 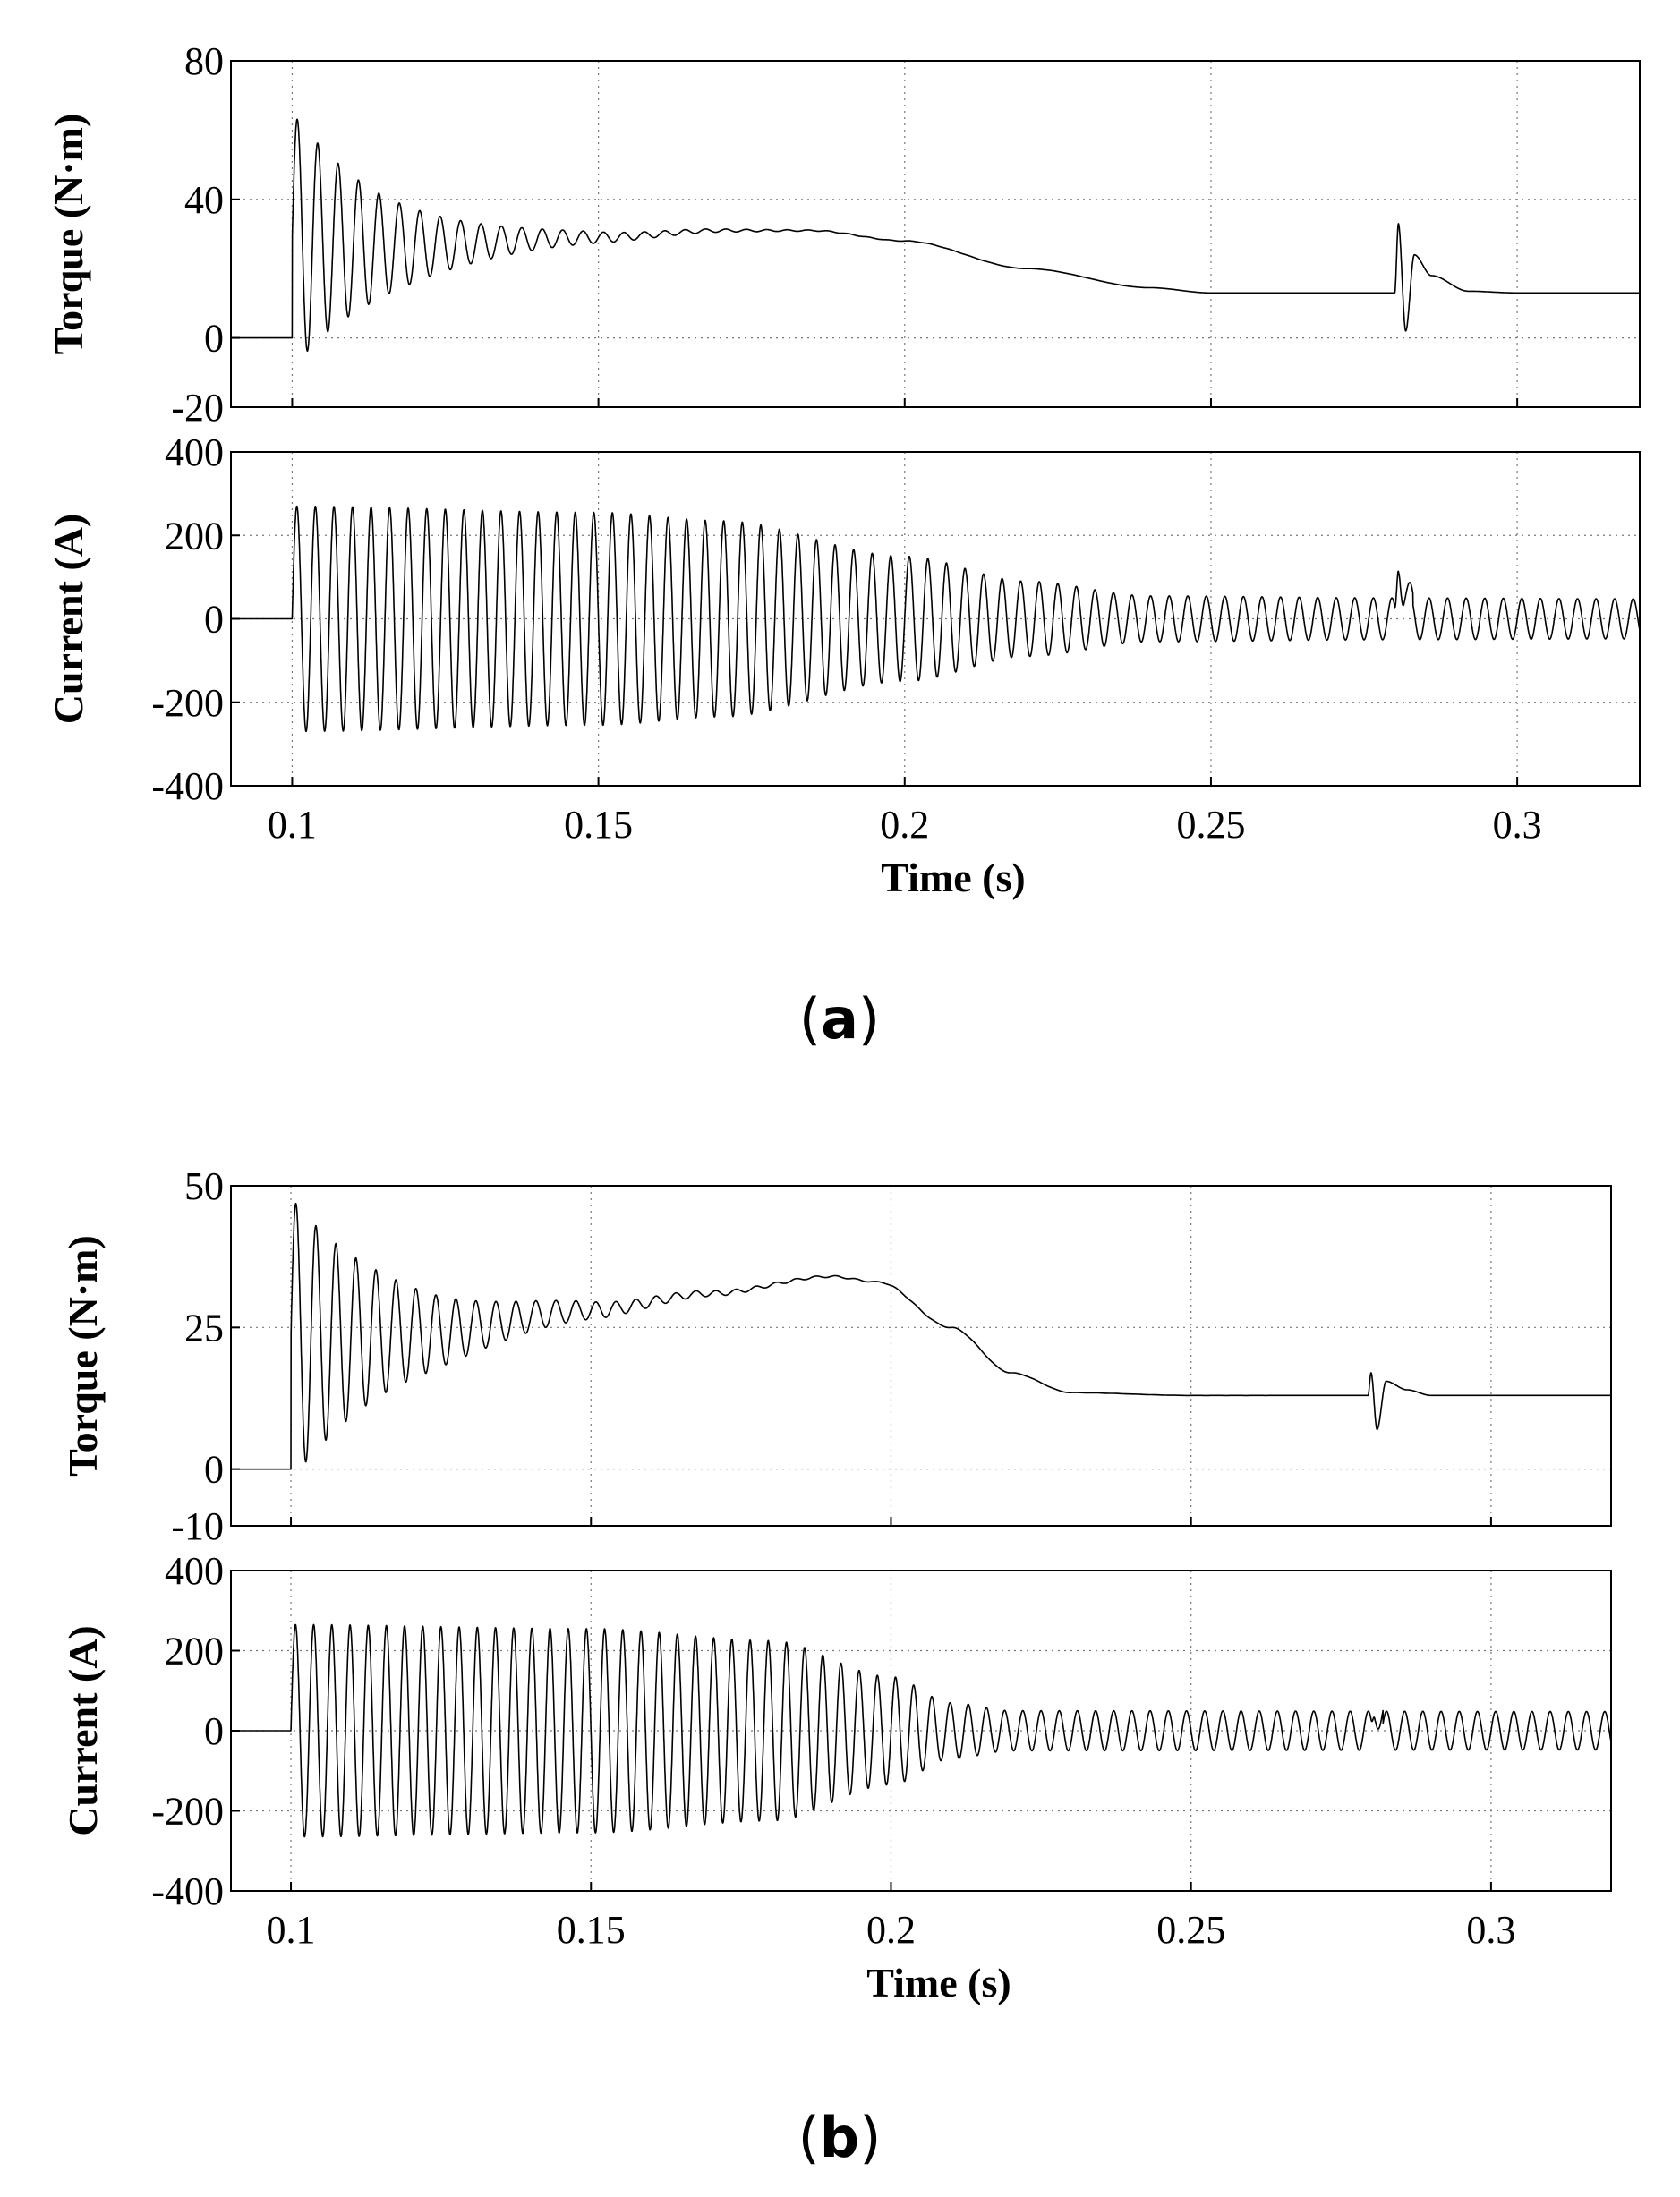 I want to click on panel-b-current-ytick-label: 200, so click(x=194, y=1652).